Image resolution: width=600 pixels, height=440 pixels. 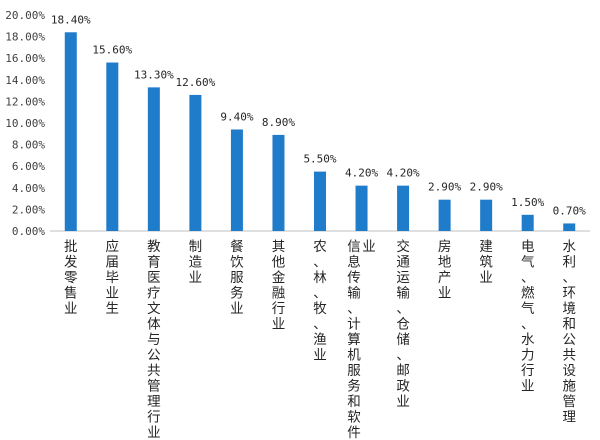 I want to click on y-tick-label: 20.00%, so click(x=25, y=15).